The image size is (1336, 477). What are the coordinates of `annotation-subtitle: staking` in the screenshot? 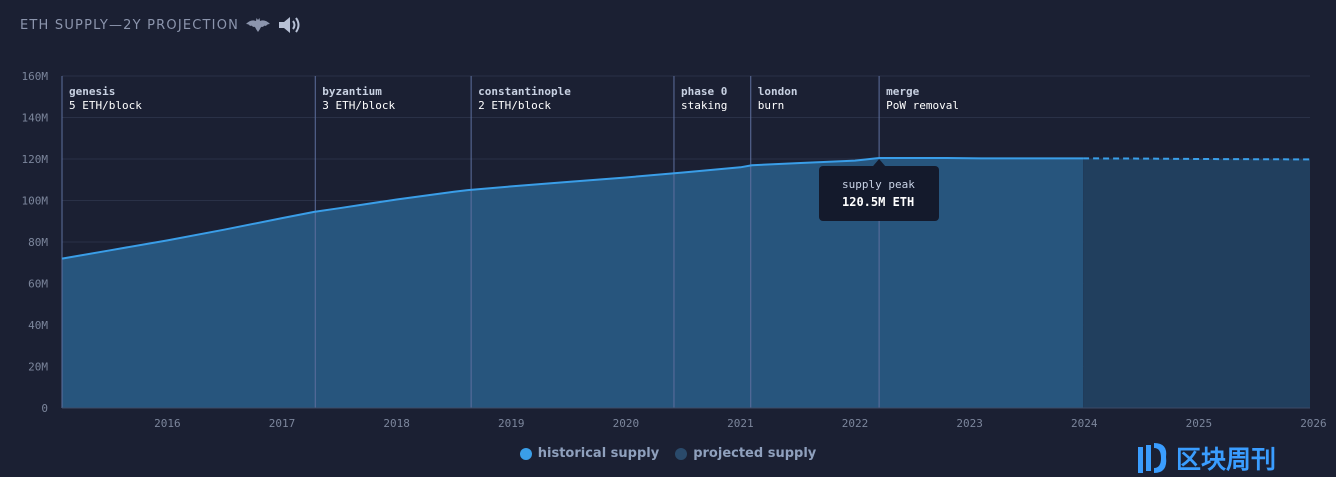 It's located at (704, 105).